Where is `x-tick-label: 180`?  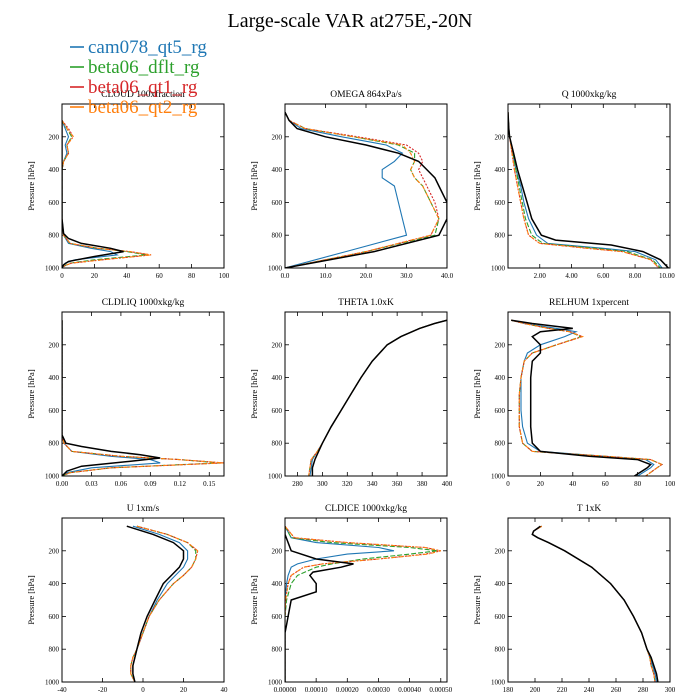 x-tick-label: 180 is located at coordinates (508, 690).